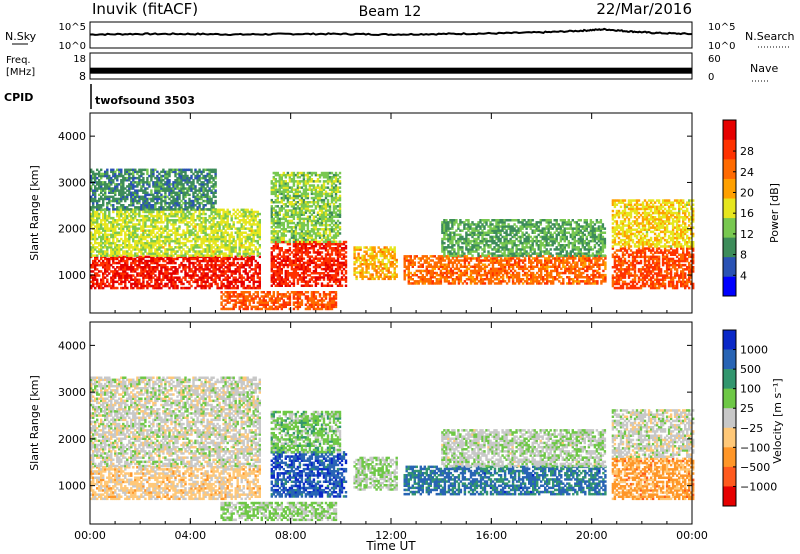 This screenshot has height=554, width=800. I want to click on freq-frame, so click(391, 66).